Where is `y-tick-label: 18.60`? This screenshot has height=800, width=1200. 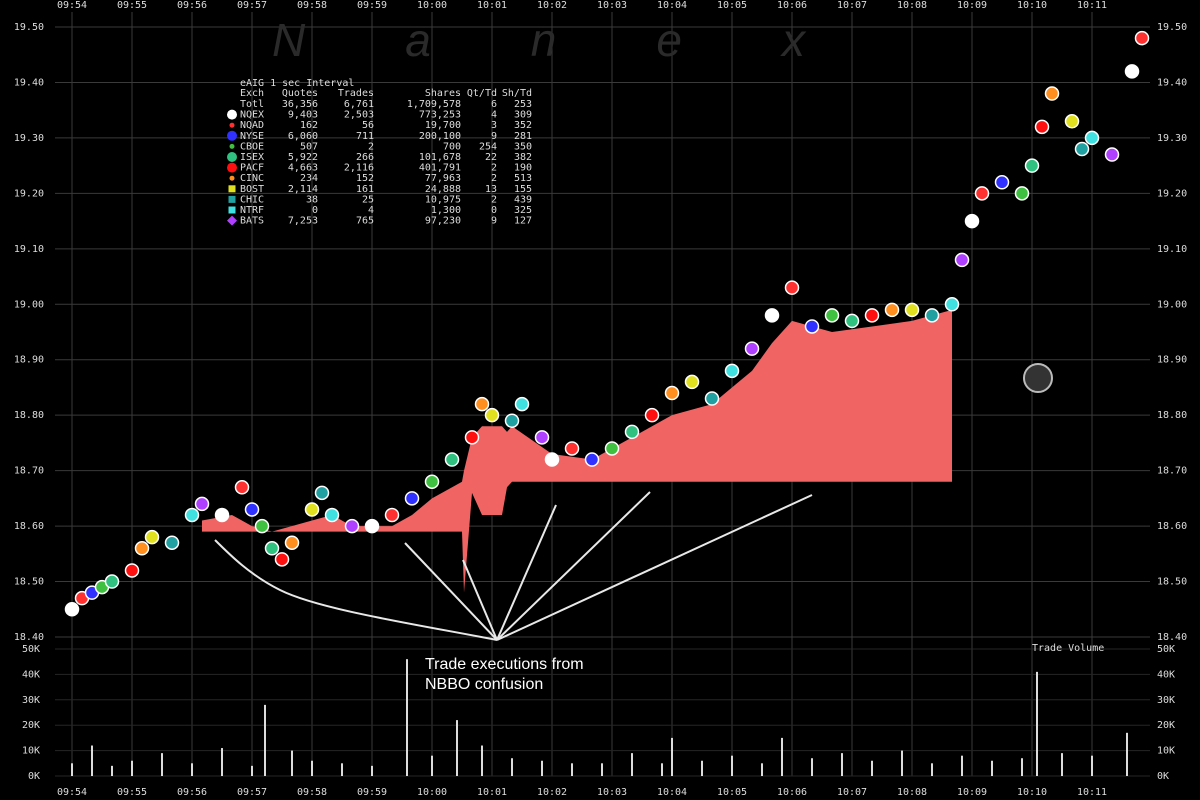 y-tick-label: 18.60 is located at coordinates (29, 526).